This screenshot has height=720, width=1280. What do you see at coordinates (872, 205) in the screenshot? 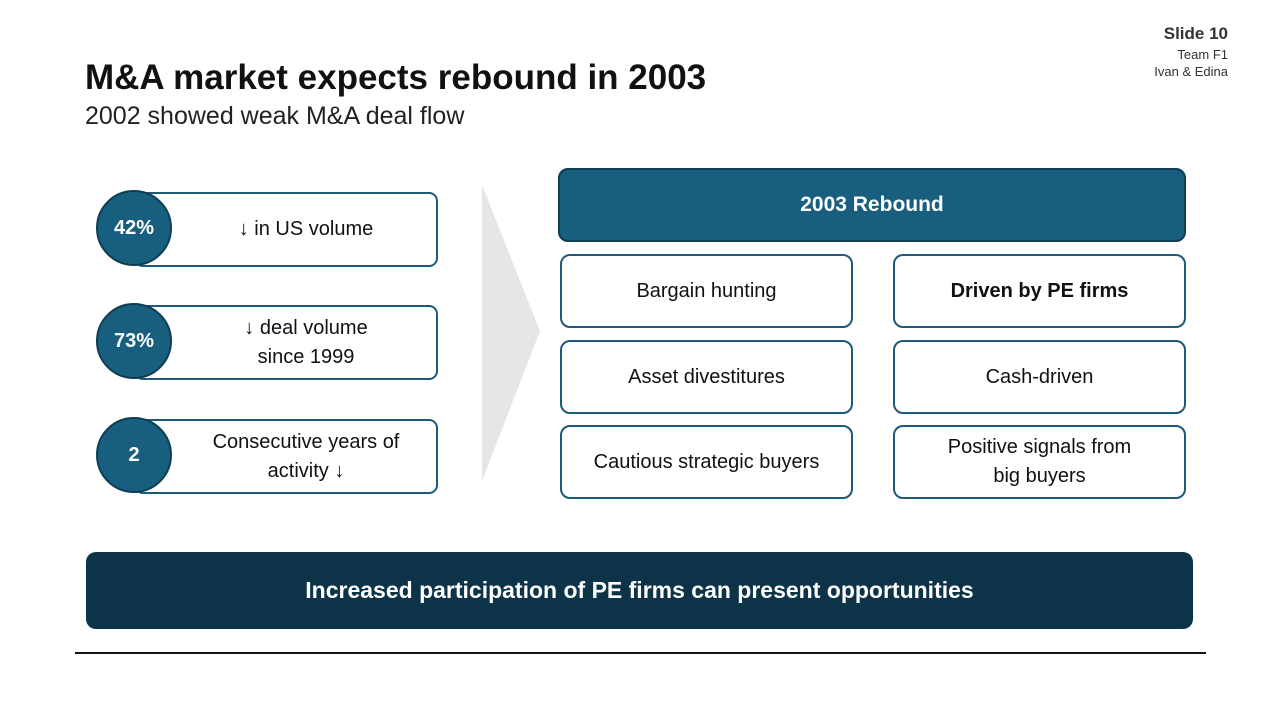
I see `panel-title: 2003 Rebound` at bounding box center [872, 205].